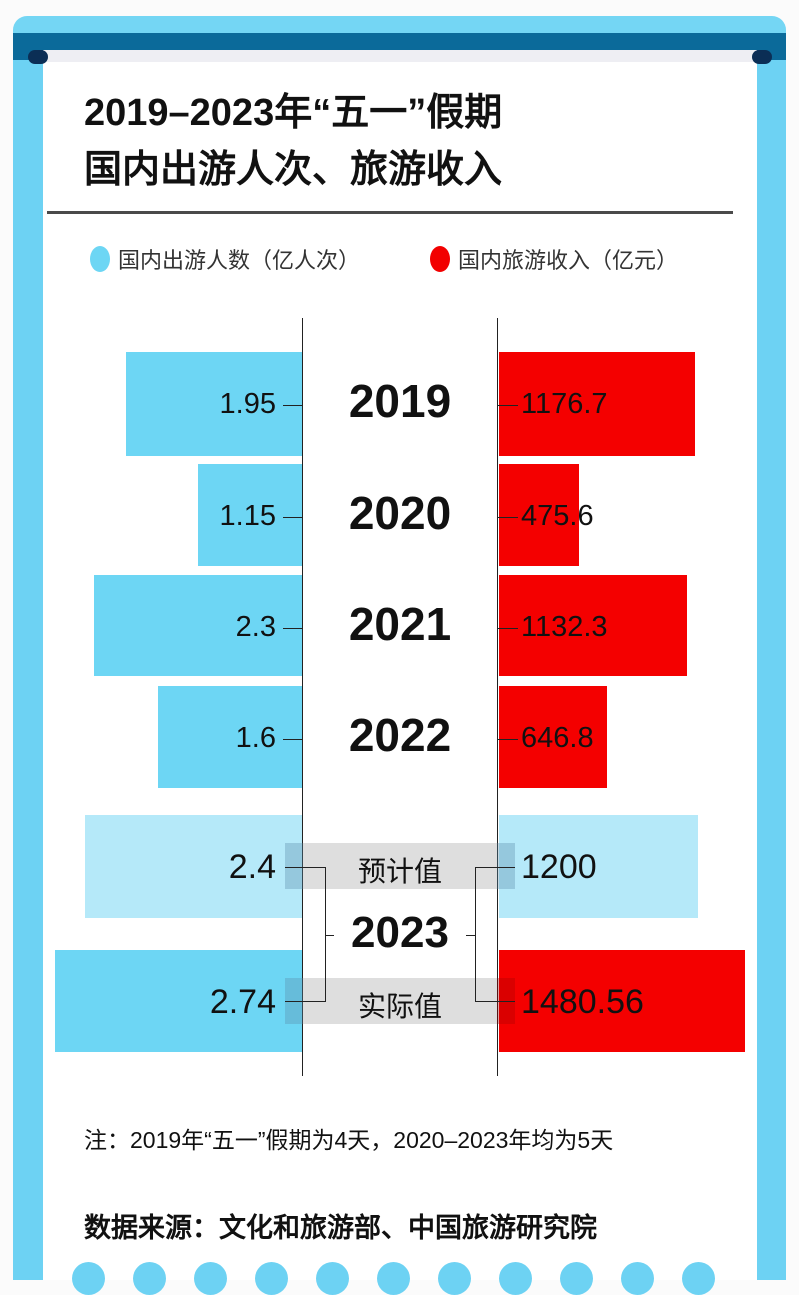 This screenshot has width=799, height=1295. I want to click on bracket-right-bottom, so click(495, 1001).